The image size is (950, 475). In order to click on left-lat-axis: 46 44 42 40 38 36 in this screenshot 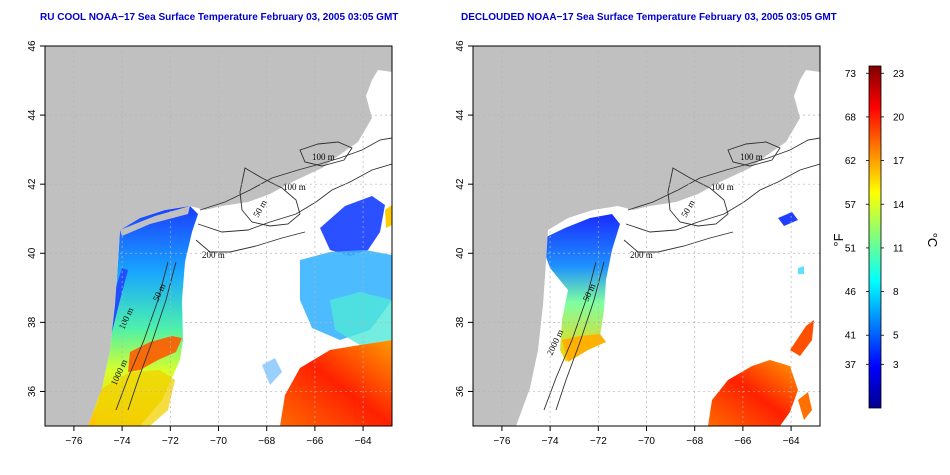, I will do `click(36, 218)`.